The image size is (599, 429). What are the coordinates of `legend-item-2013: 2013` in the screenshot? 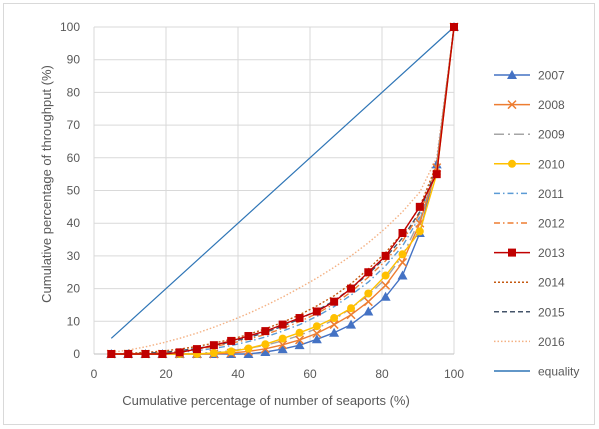 It's located at (529, 253).